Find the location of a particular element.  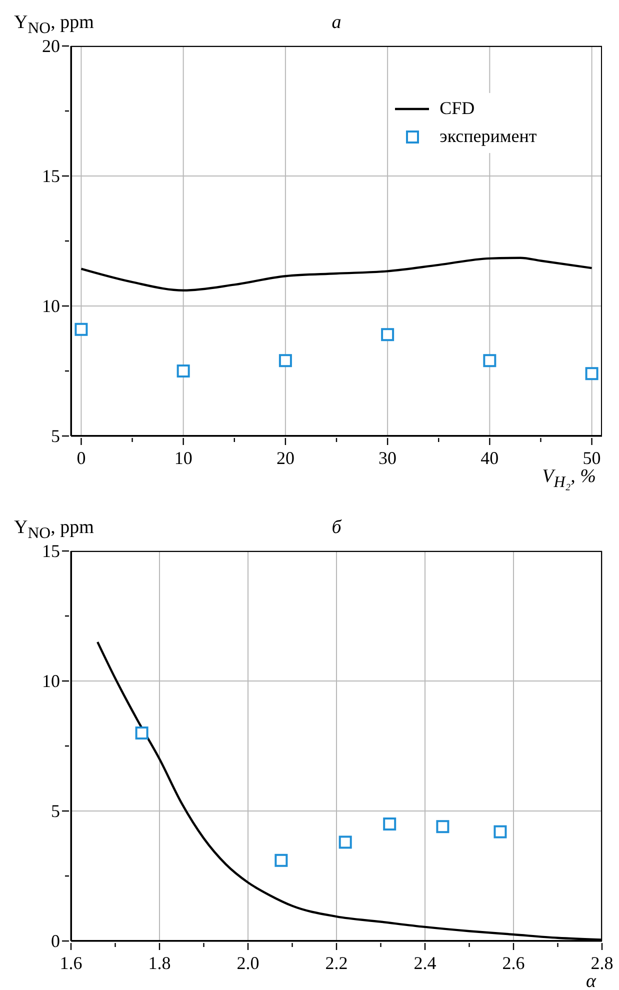

chart-title: б is located at coordinates (337, 527).